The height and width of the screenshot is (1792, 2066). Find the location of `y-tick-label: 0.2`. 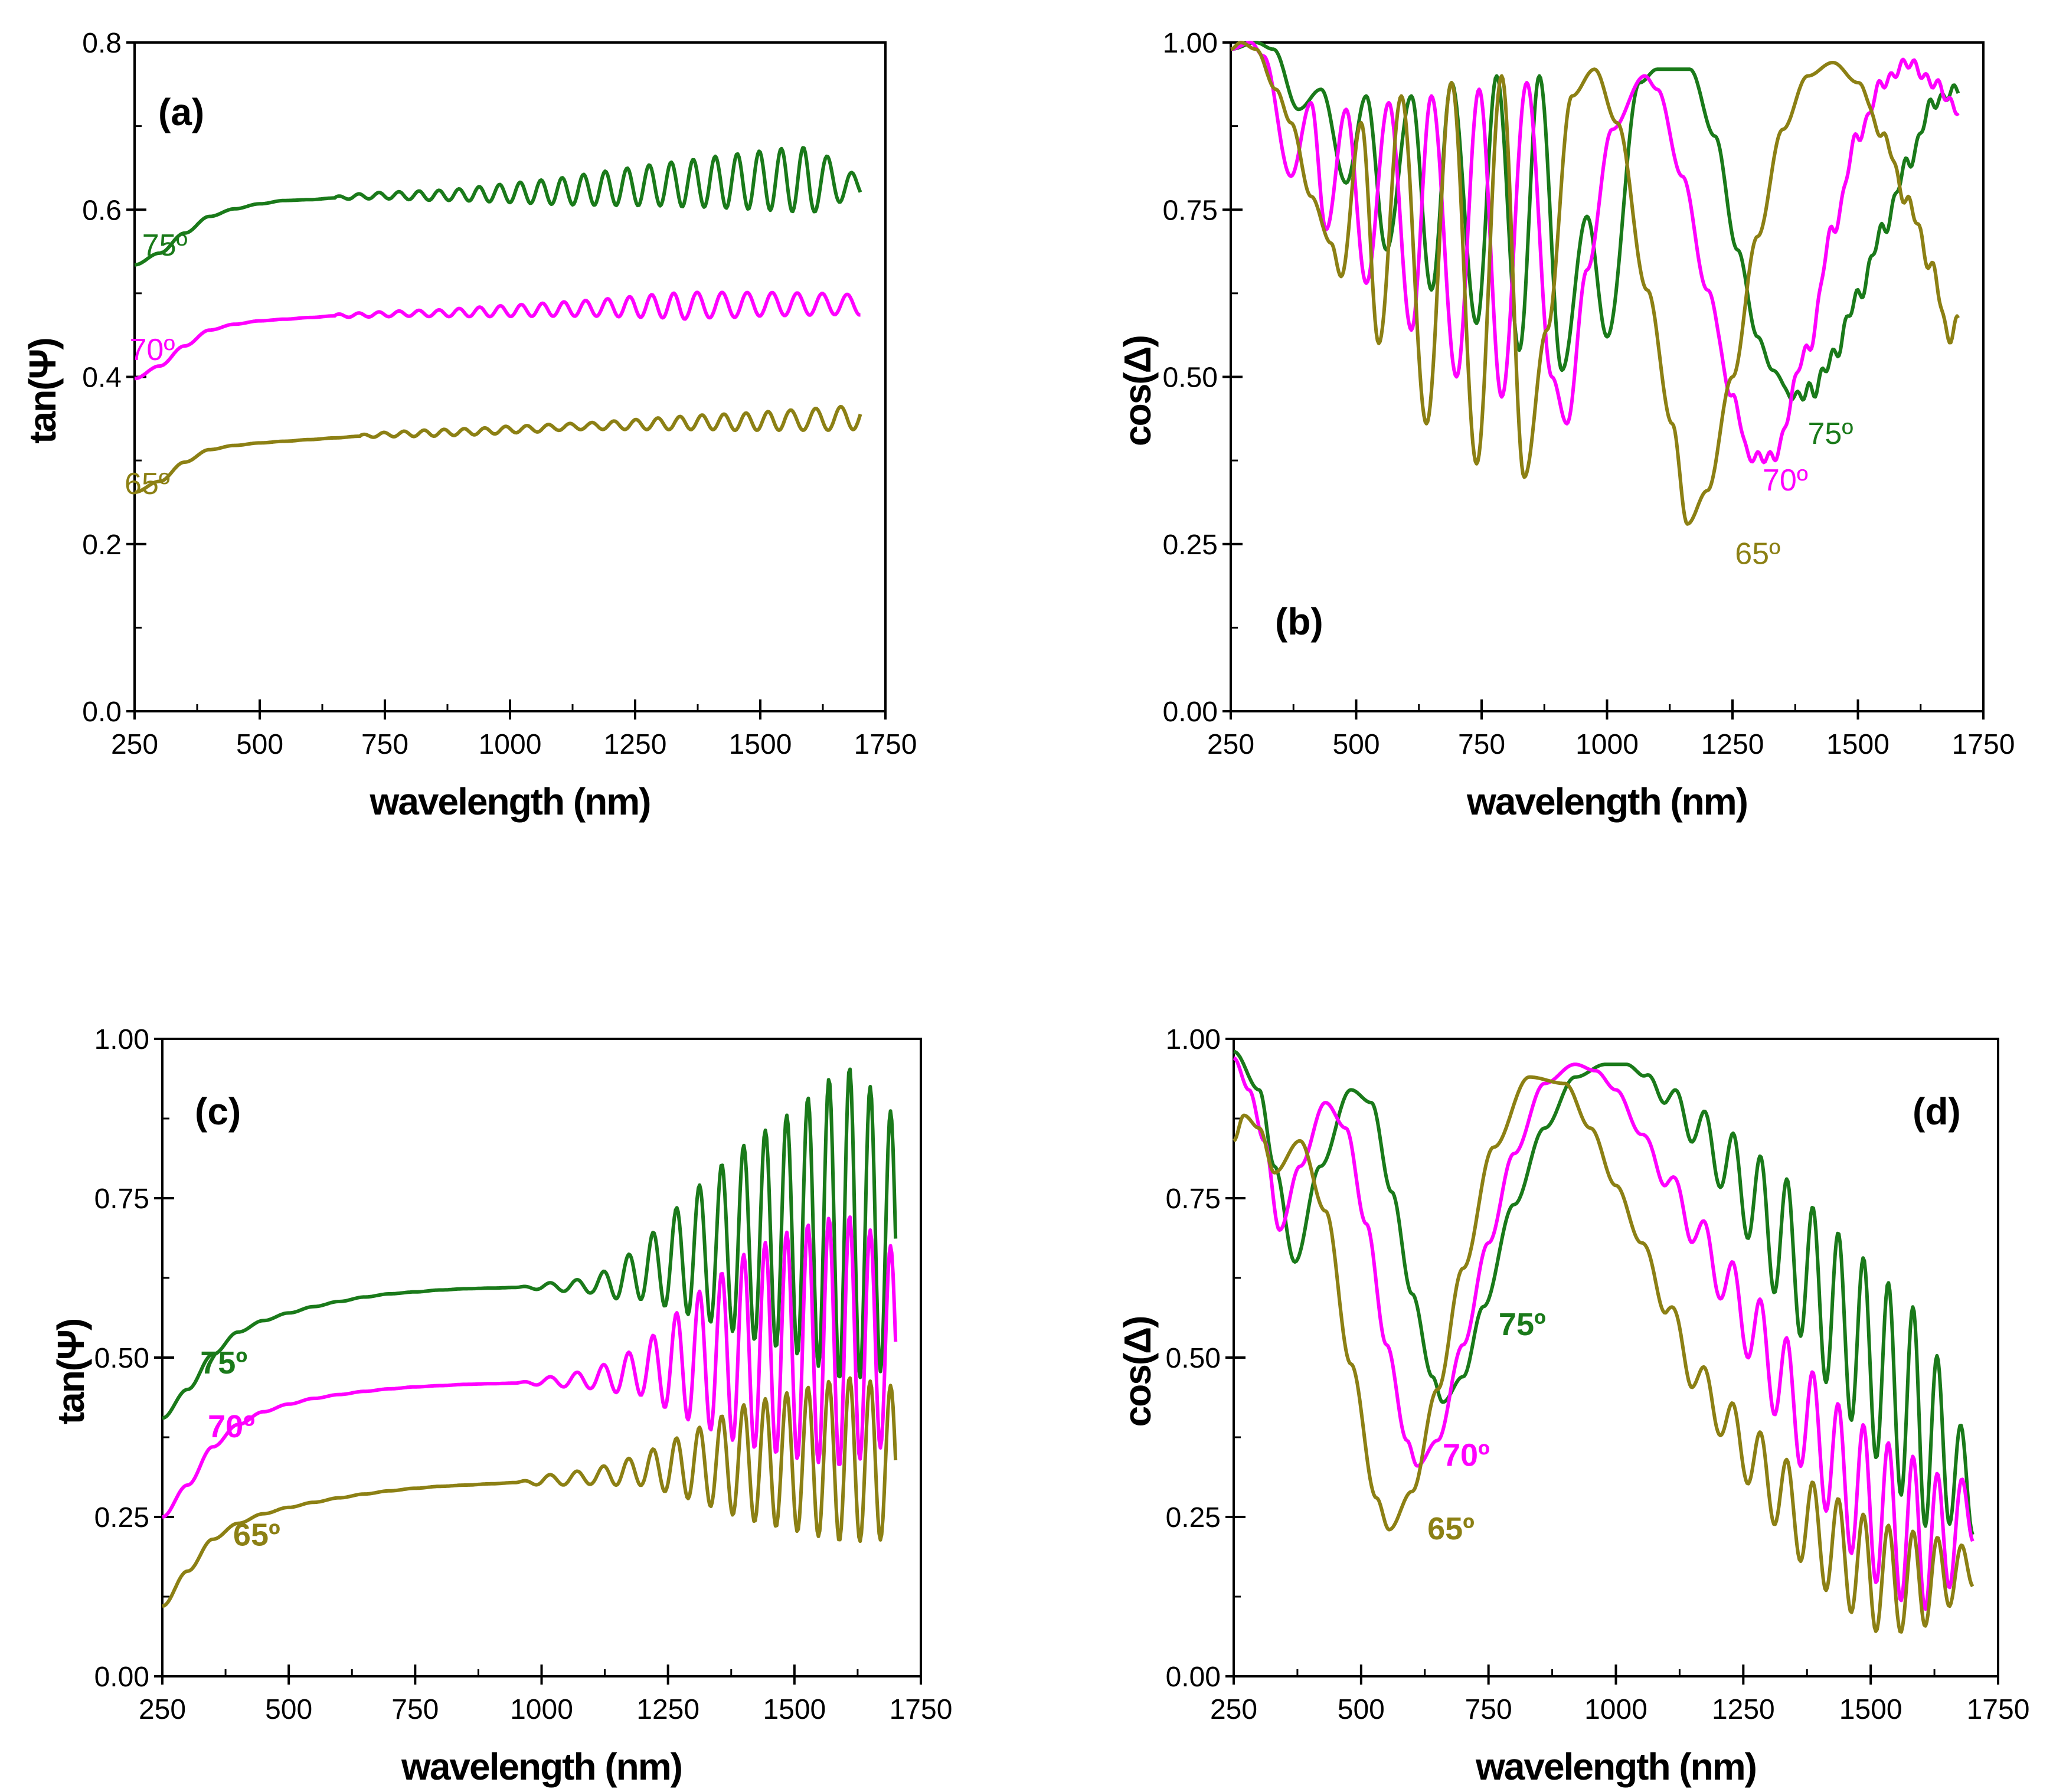

y-tick-label: 0.2 is located at coordinates (102, 545).